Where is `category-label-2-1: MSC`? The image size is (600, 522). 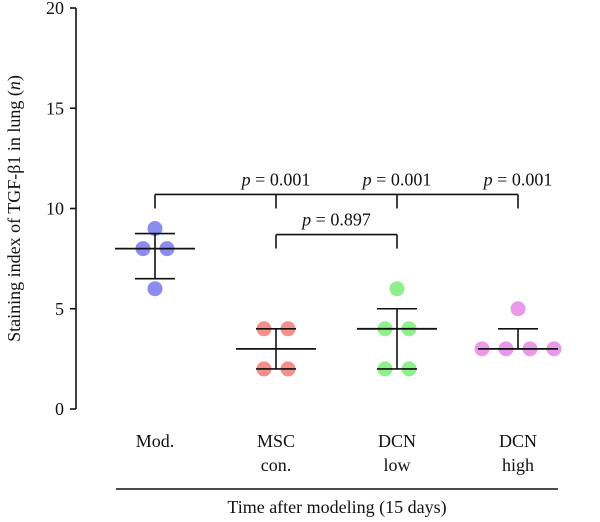
category-label-2-1: MSC is located at coordinates (276, 441).